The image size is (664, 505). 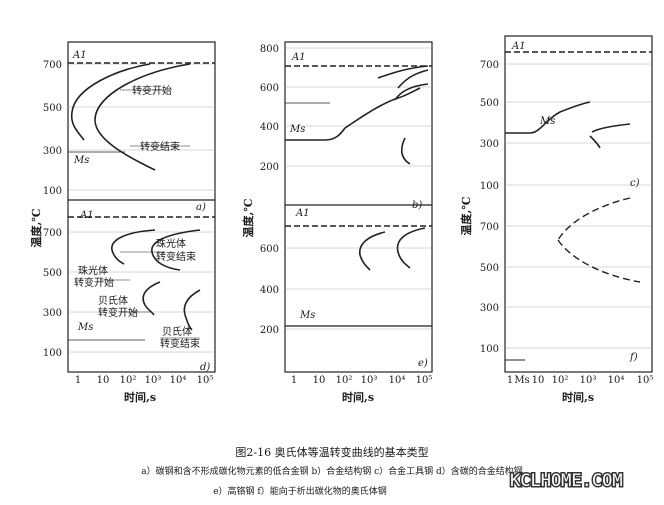 I want to click on x-axis-title-left: 时间,s, so click(x=140, y=397).